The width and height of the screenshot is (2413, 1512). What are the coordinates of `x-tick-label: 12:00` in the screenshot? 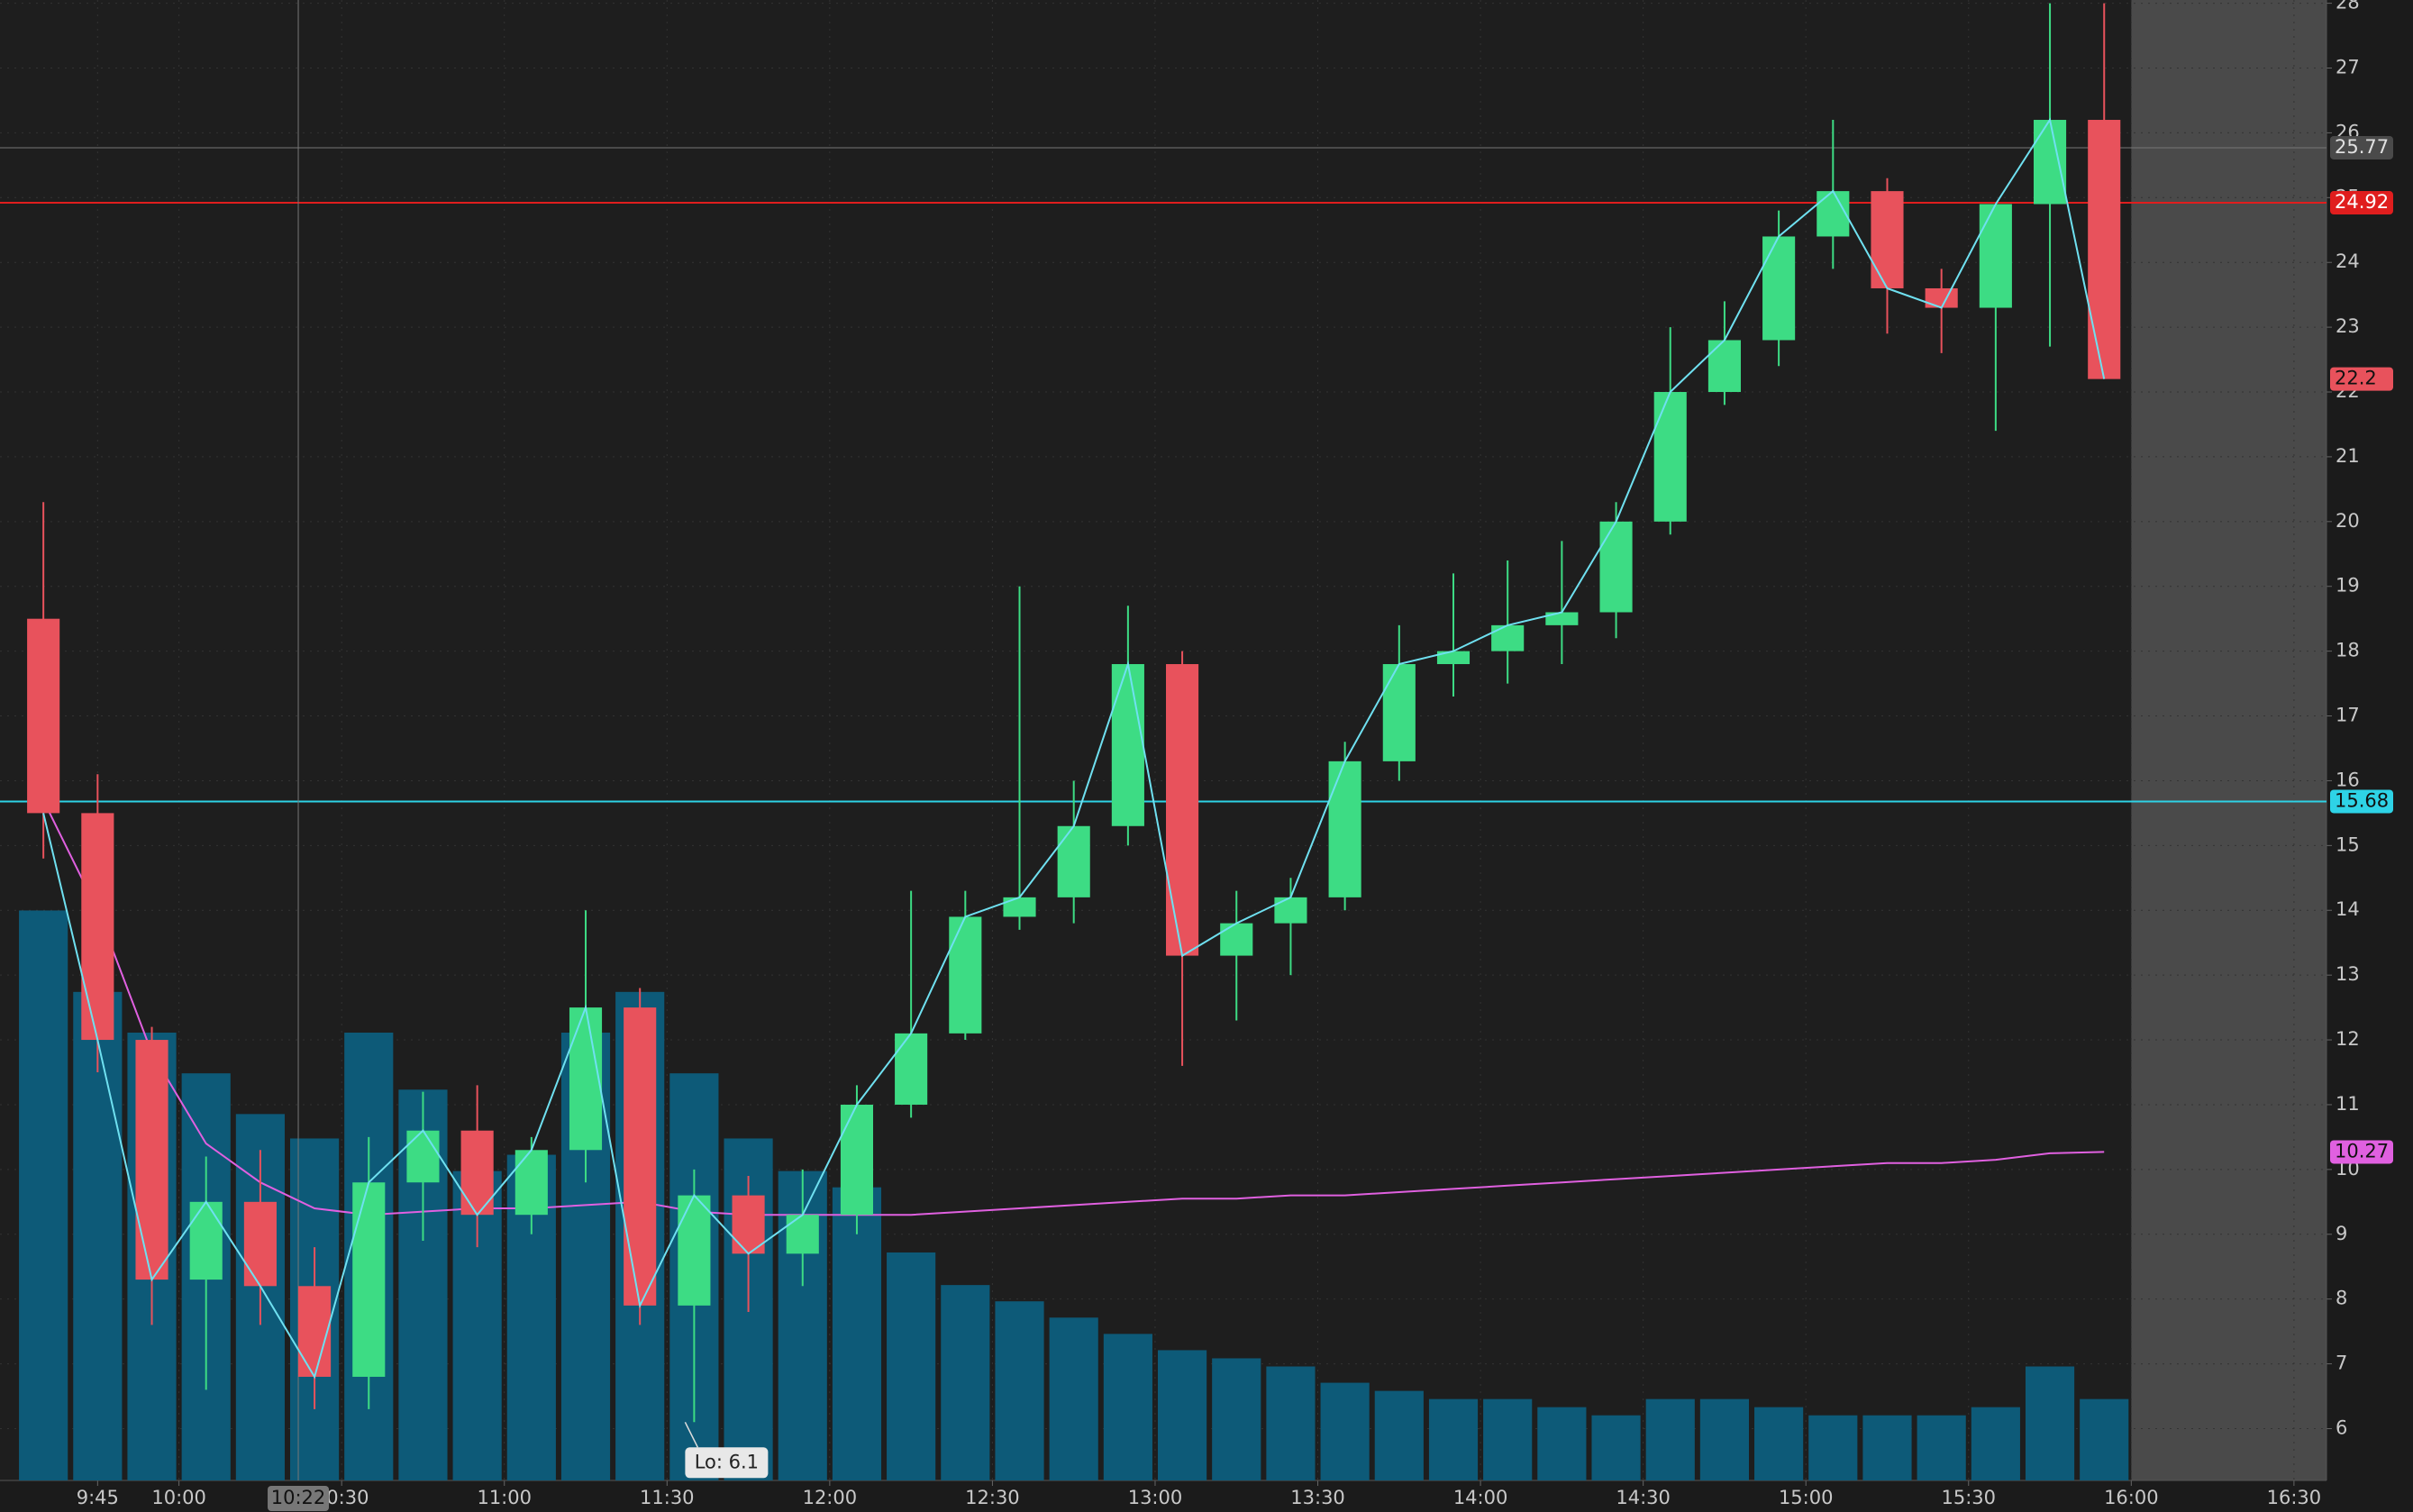 It's located at (830, 1497).